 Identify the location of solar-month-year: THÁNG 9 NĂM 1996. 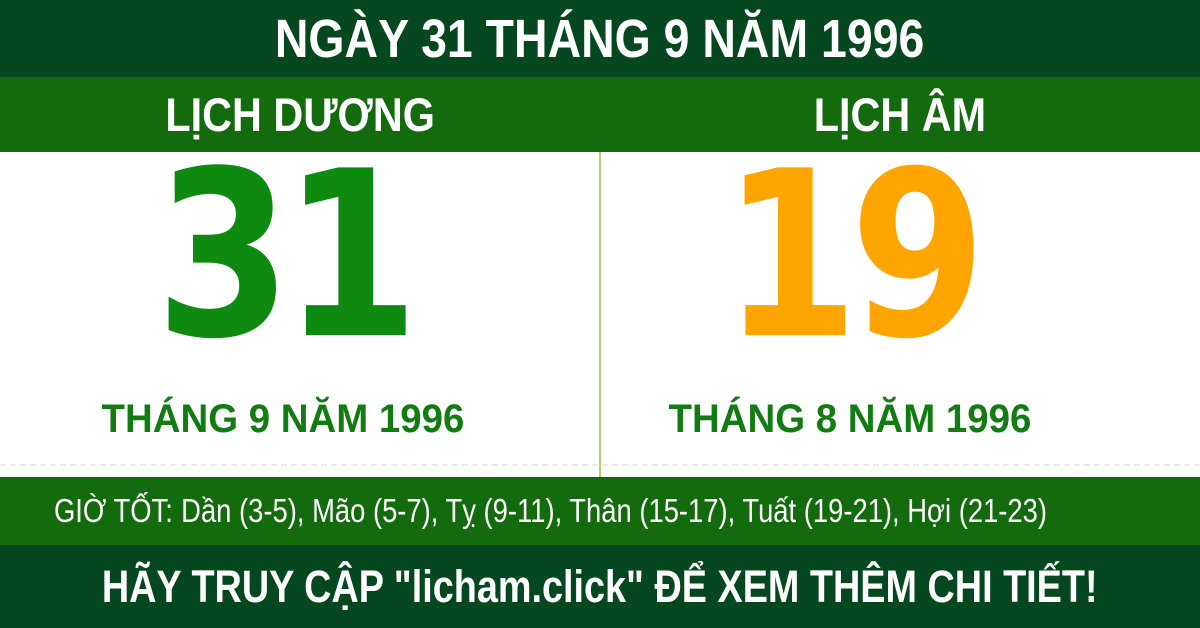
(283, 418).